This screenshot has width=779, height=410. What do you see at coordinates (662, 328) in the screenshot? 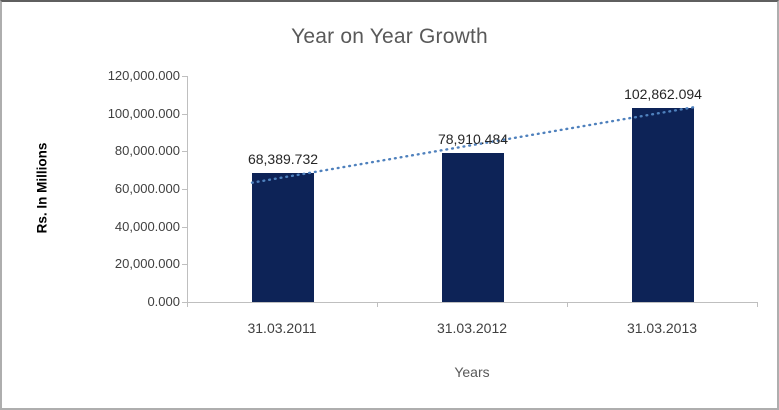
I see `x-category-label: 31.03.2013` at bounding box center [662, 328].